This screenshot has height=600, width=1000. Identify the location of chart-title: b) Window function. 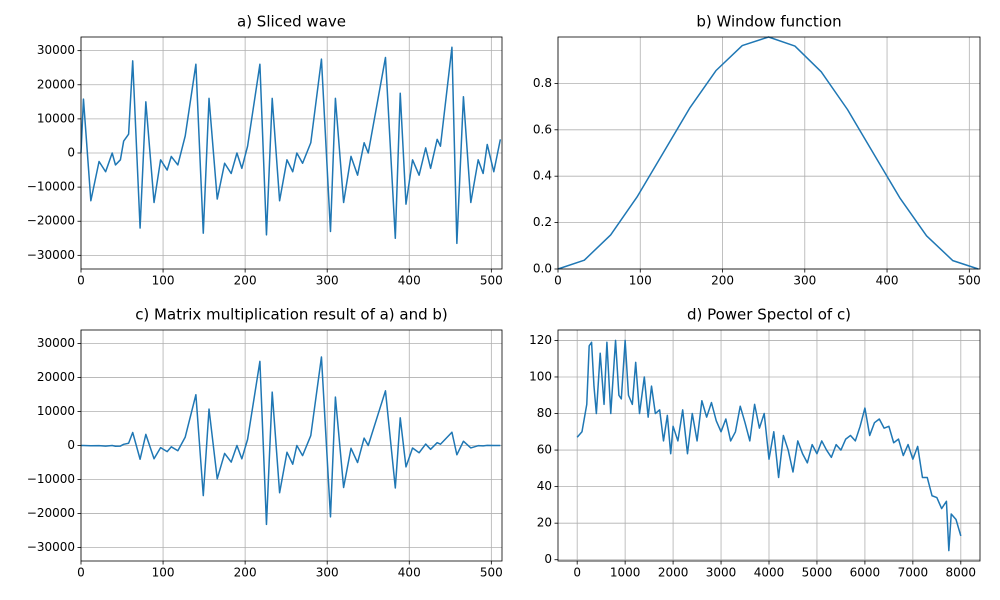
(768, 22).